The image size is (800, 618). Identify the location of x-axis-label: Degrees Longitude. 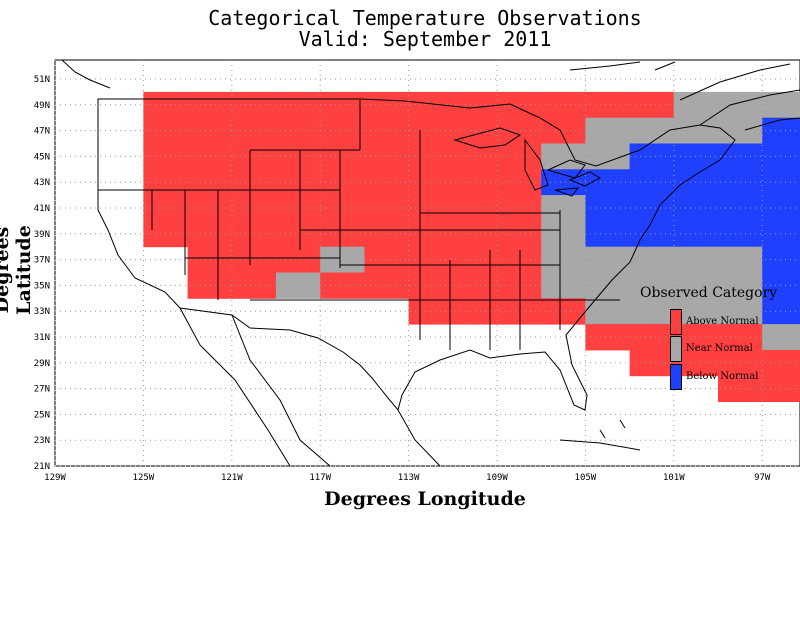
(425, 499).